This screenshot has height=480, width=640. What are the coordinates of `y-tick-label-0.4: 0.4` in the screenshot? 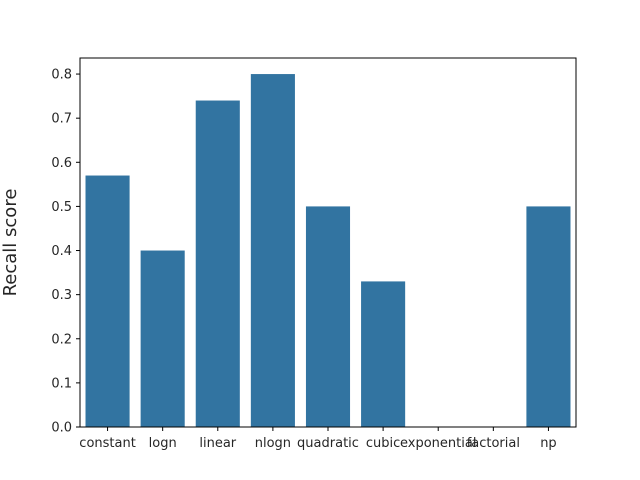 It's located at (61, 251).